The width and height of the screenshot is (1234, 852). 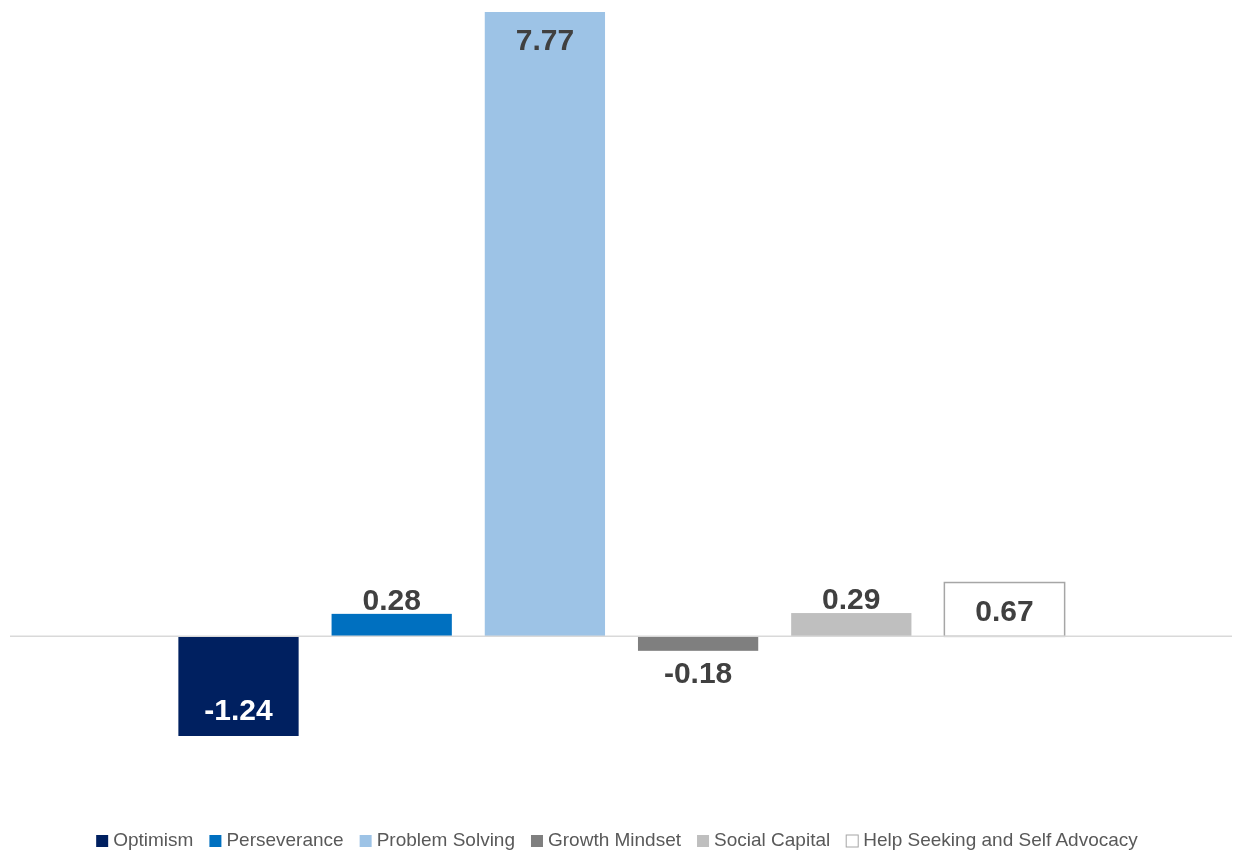 What do you see at coordinates (153, 839) in the screenshot?
I see `legend-label: Optimism` at bounding box center [153, 839].